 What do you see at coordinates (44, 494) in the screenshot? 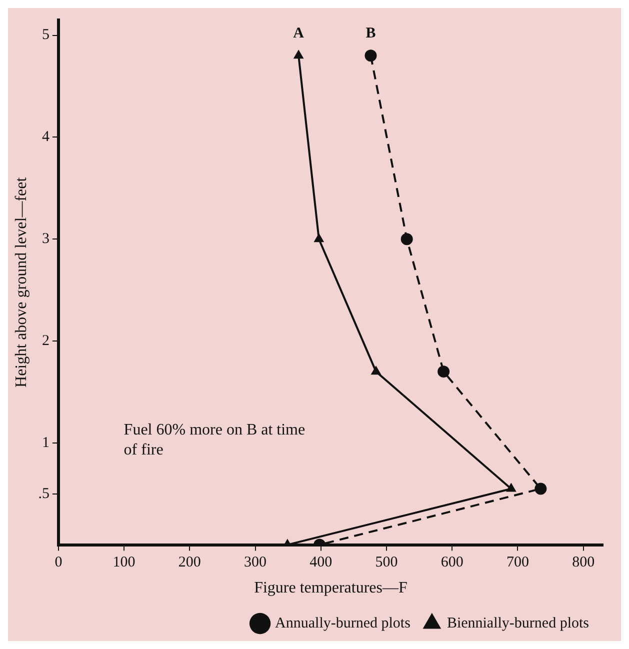
I see `y-tick-label: .5` at bounding box center [44, 494].